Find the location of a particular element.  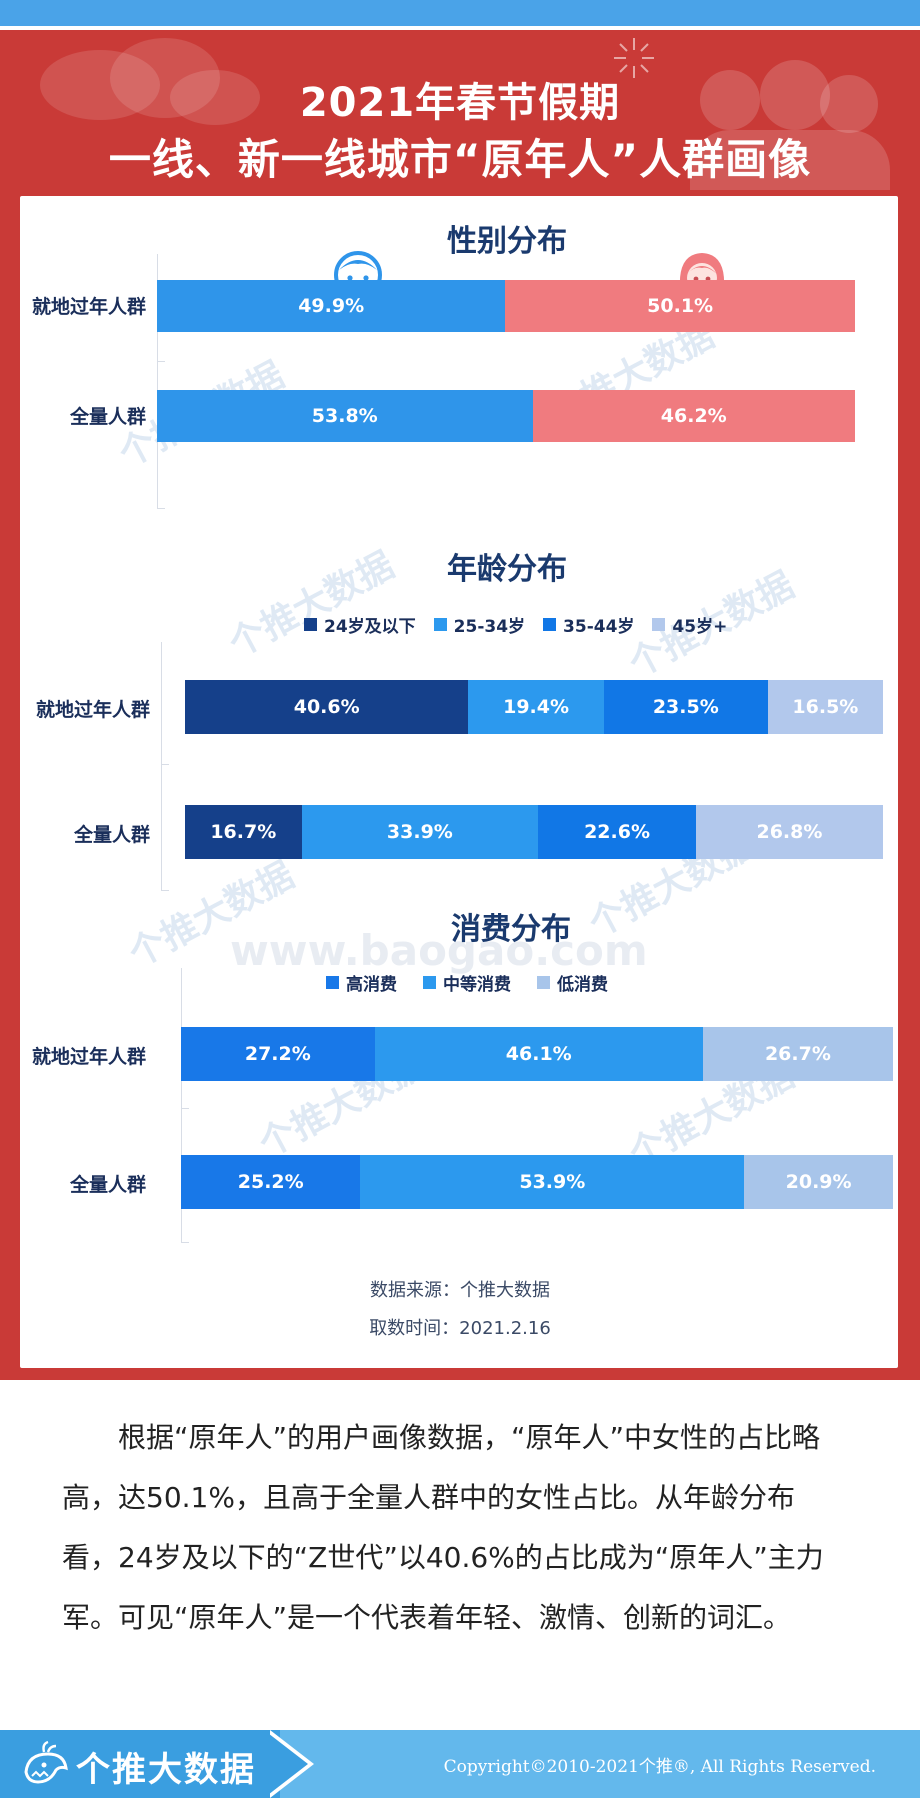

age-value-label: 26.8% is located at coordinates (789, 832).